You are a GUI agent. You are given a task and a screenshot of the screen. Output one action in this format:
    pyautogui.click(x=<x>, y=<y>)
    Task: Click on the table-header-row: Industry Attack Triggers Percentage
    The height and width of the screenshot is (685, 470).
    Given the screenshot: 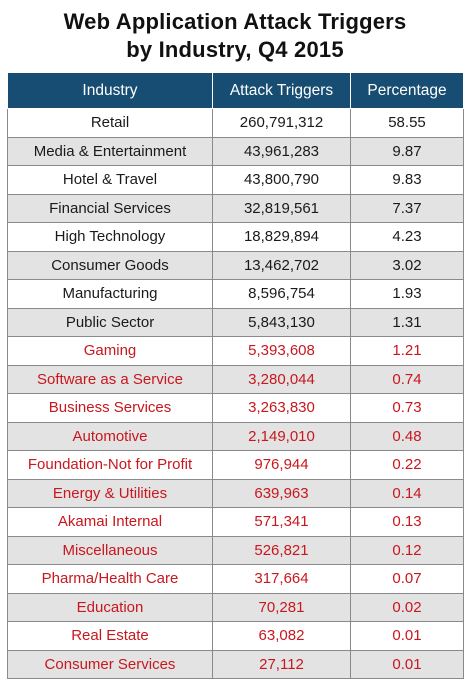 What is the action you would take?
    pyautogui.click(x=235, y=90)
    